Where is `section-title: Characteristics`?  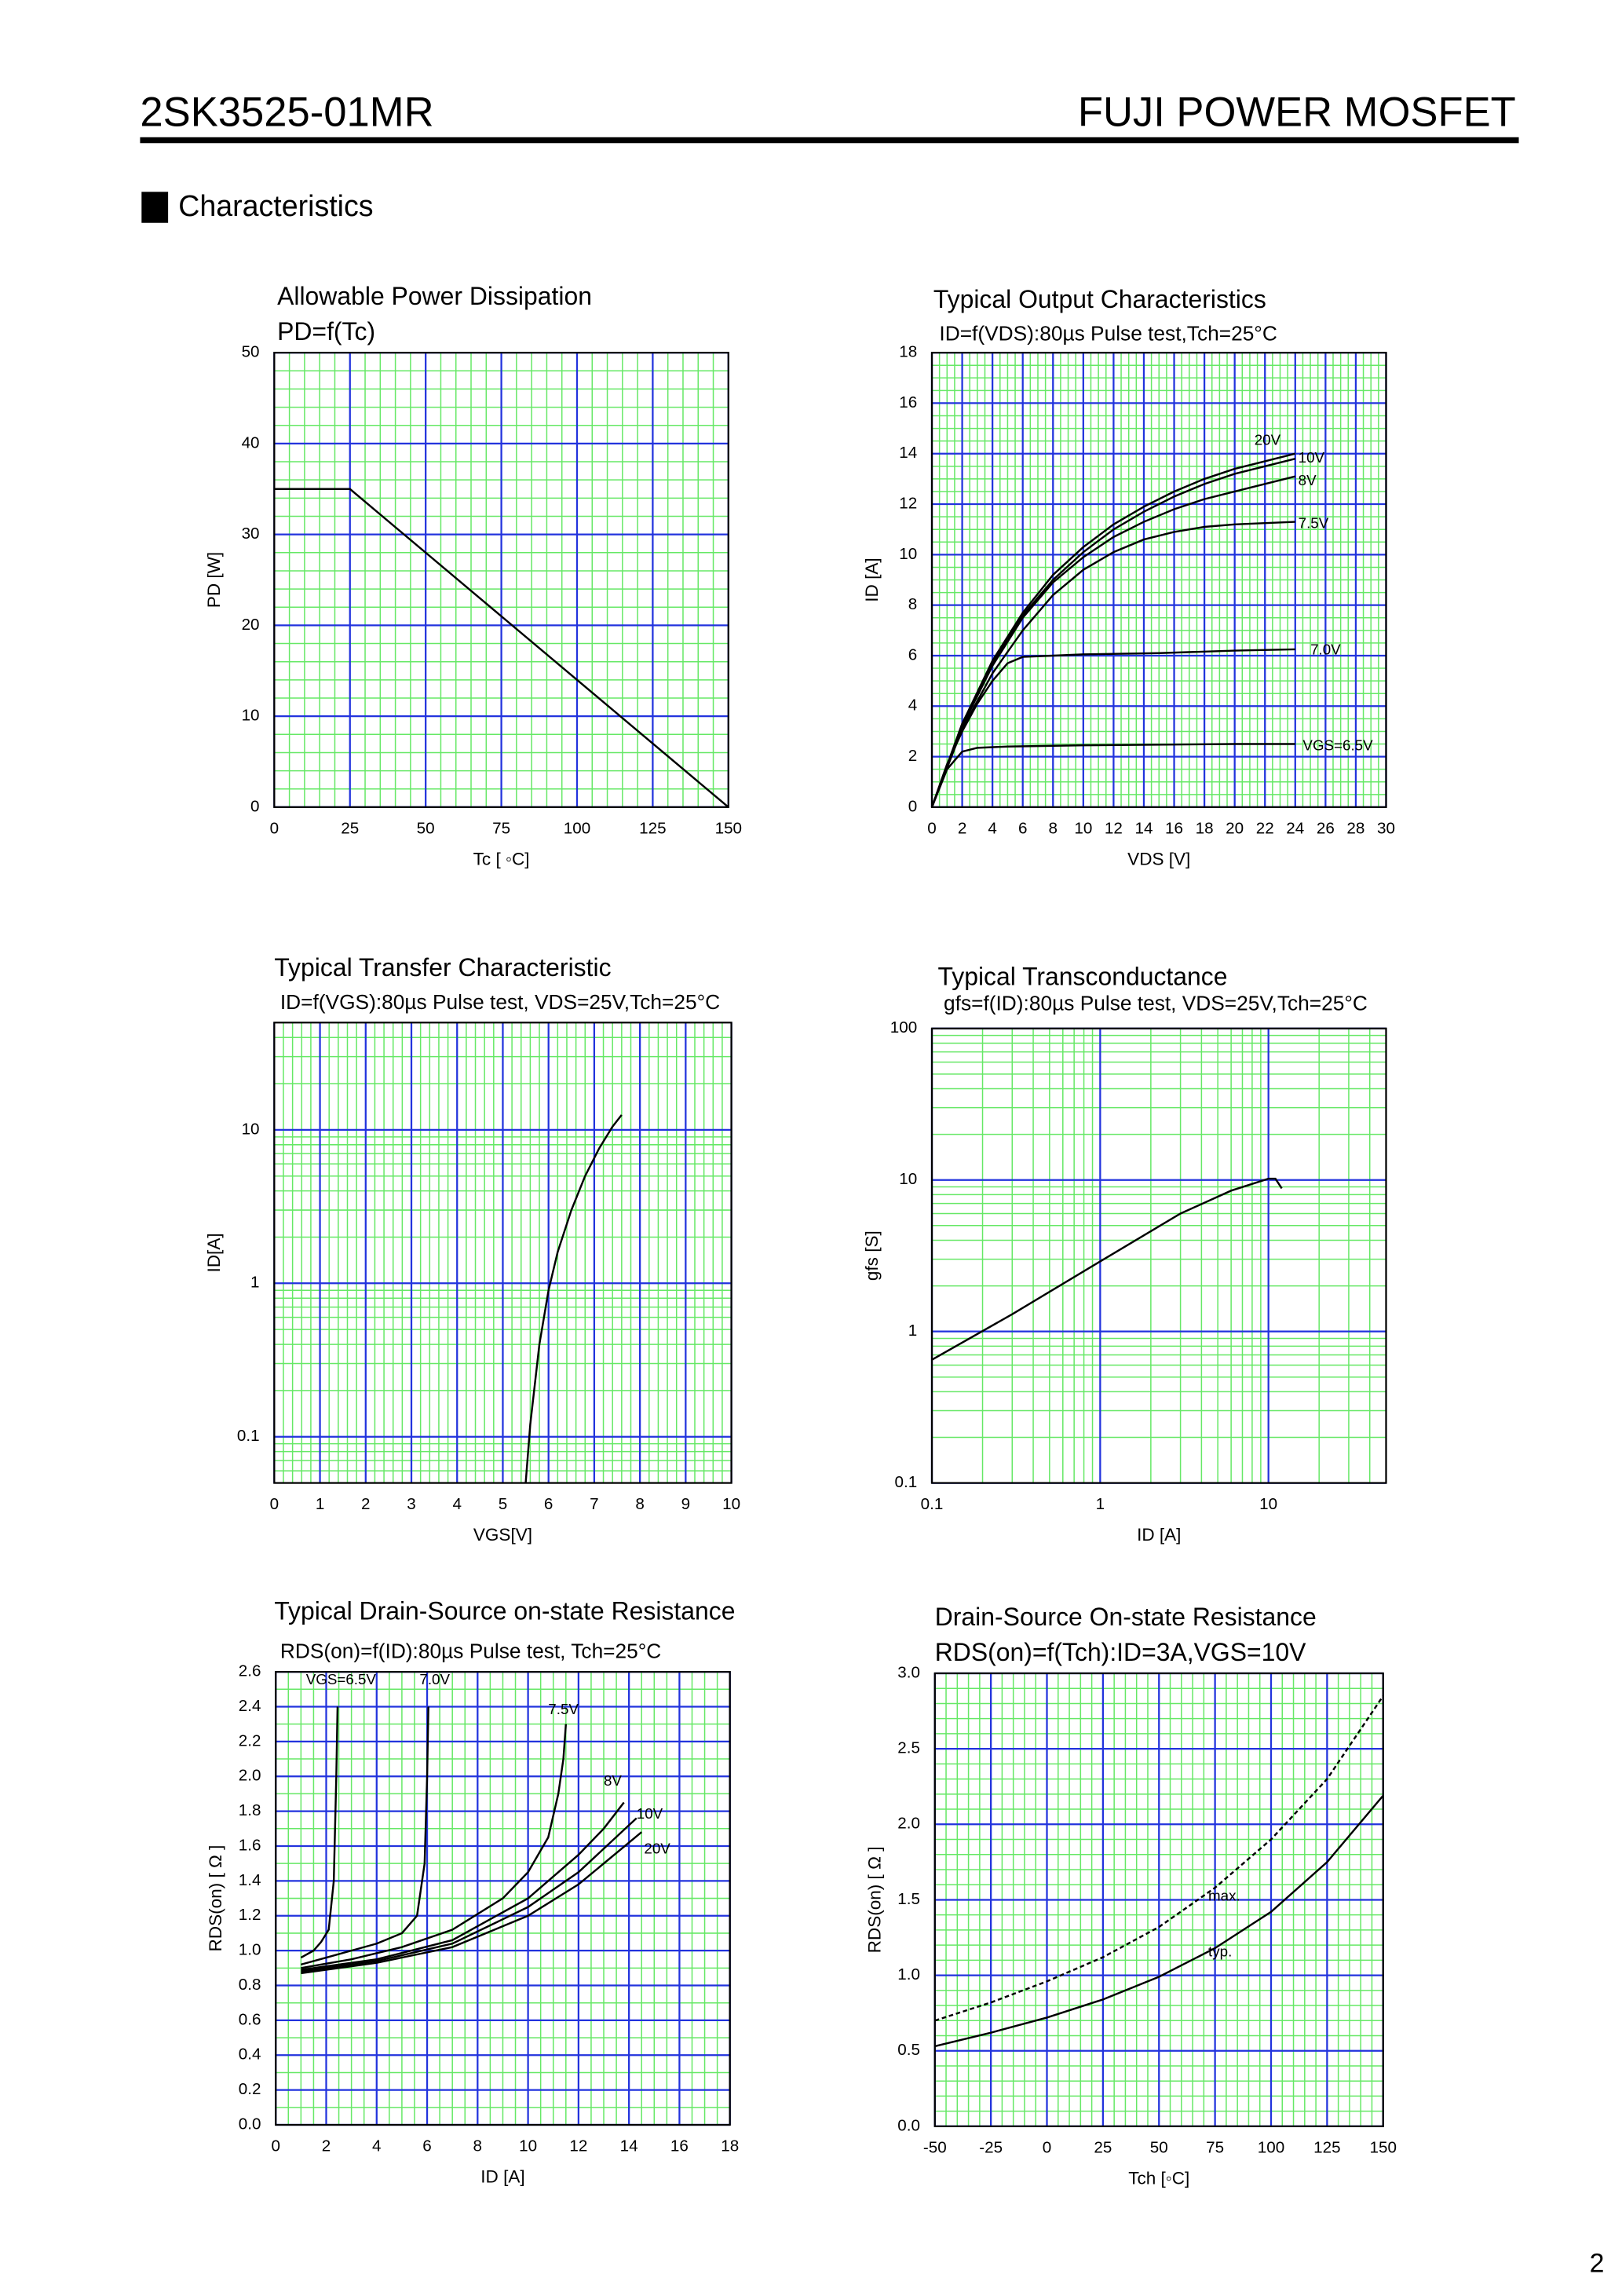
section-title: Characteristics is located at coordinates (275, 206).